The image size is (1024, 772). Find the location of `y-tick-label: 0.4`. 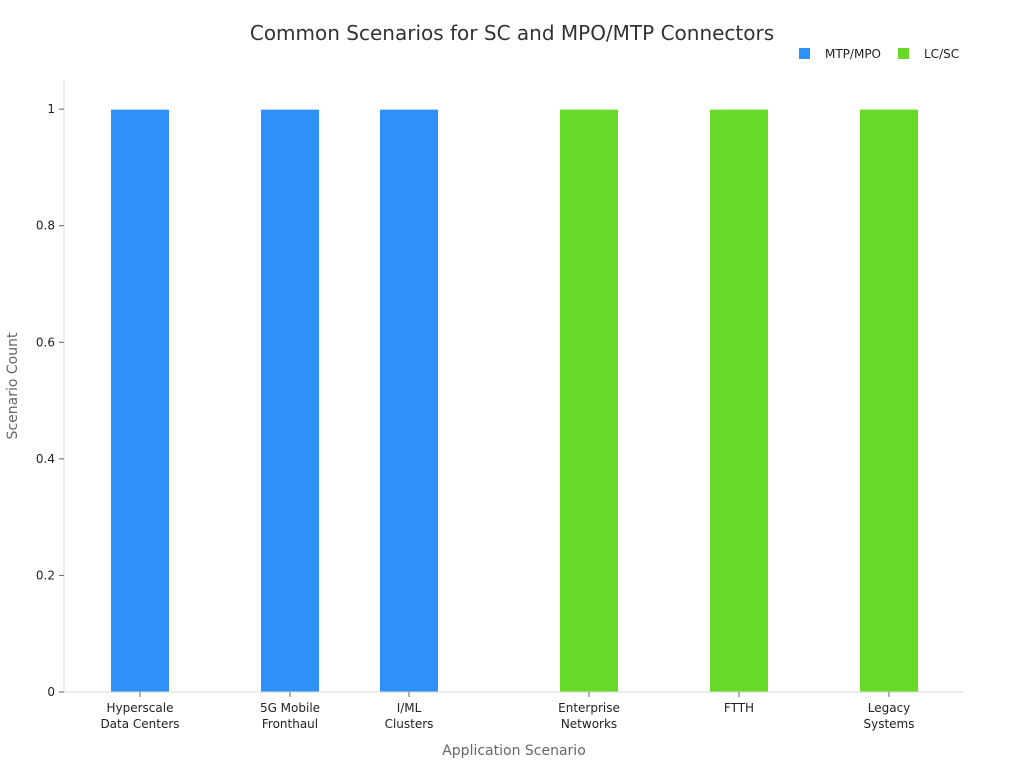

y-tick-label: 0.4 is located at coordinates (45, 459).